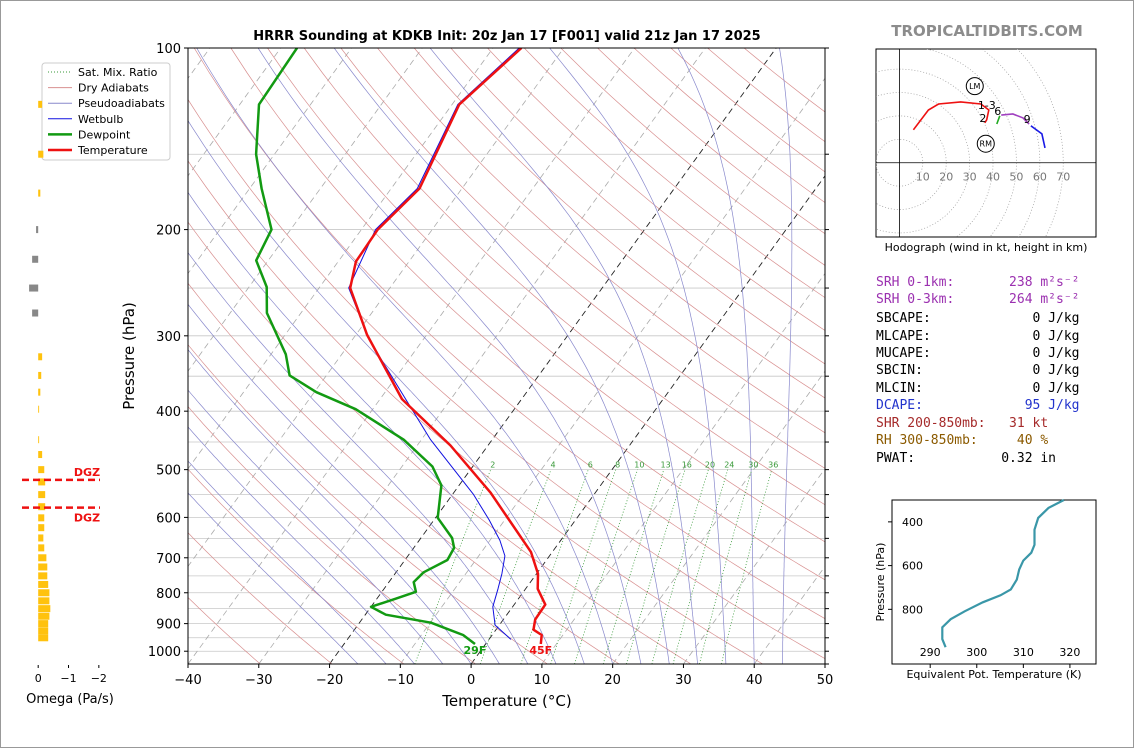  Describe the element at coordinates (1003, 573) in the screenshot. I see `thetae-line` at that location.